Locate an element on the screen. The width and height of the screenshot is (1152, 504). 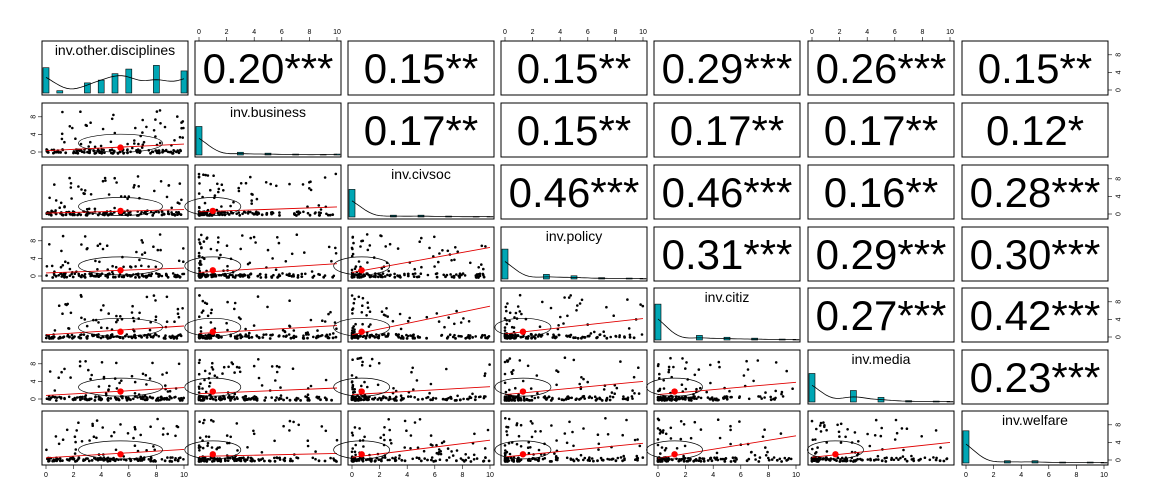
x-tick-label: 6 is located at coordinates (435, 475).